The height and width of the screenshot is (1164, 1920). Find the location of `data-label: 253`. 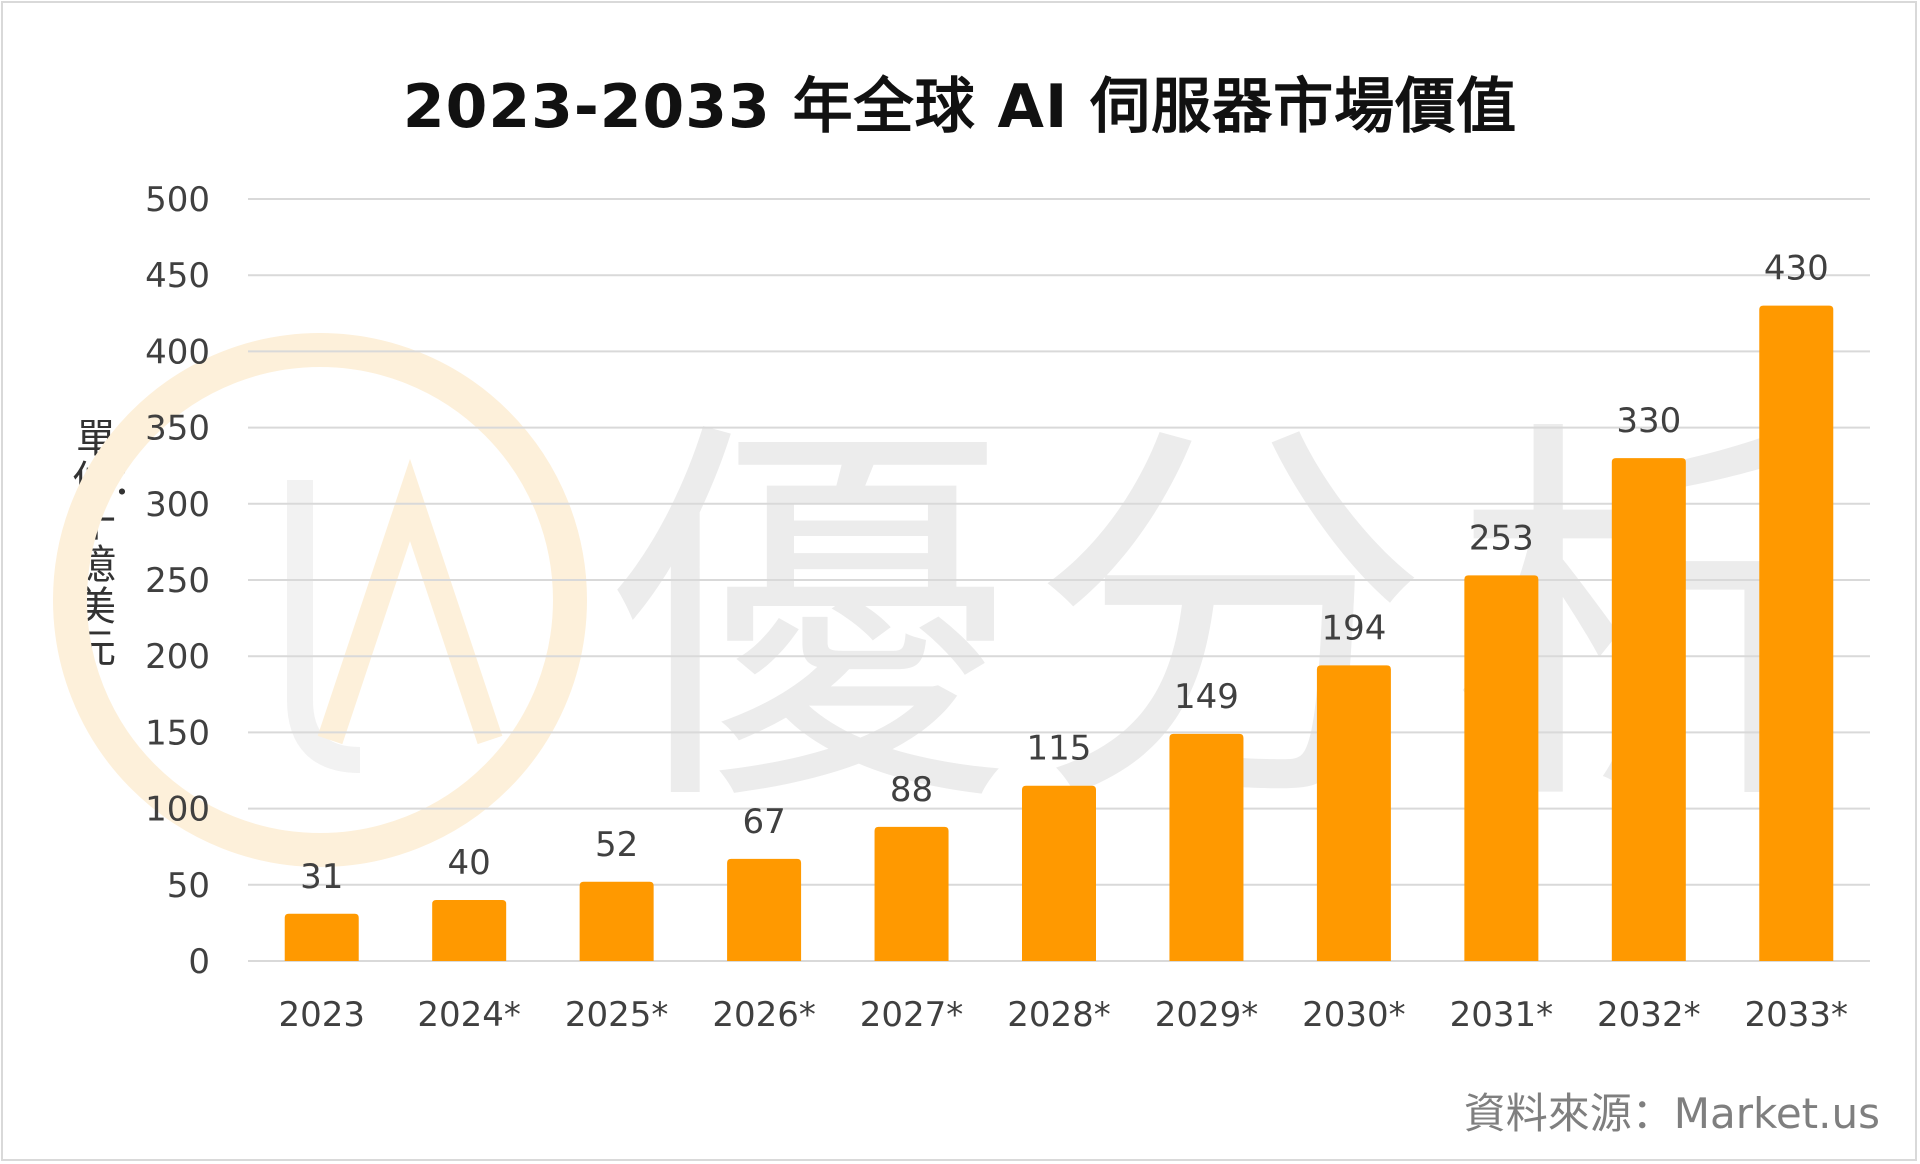

data-label: 253 is located at coordinates (1501, 538).